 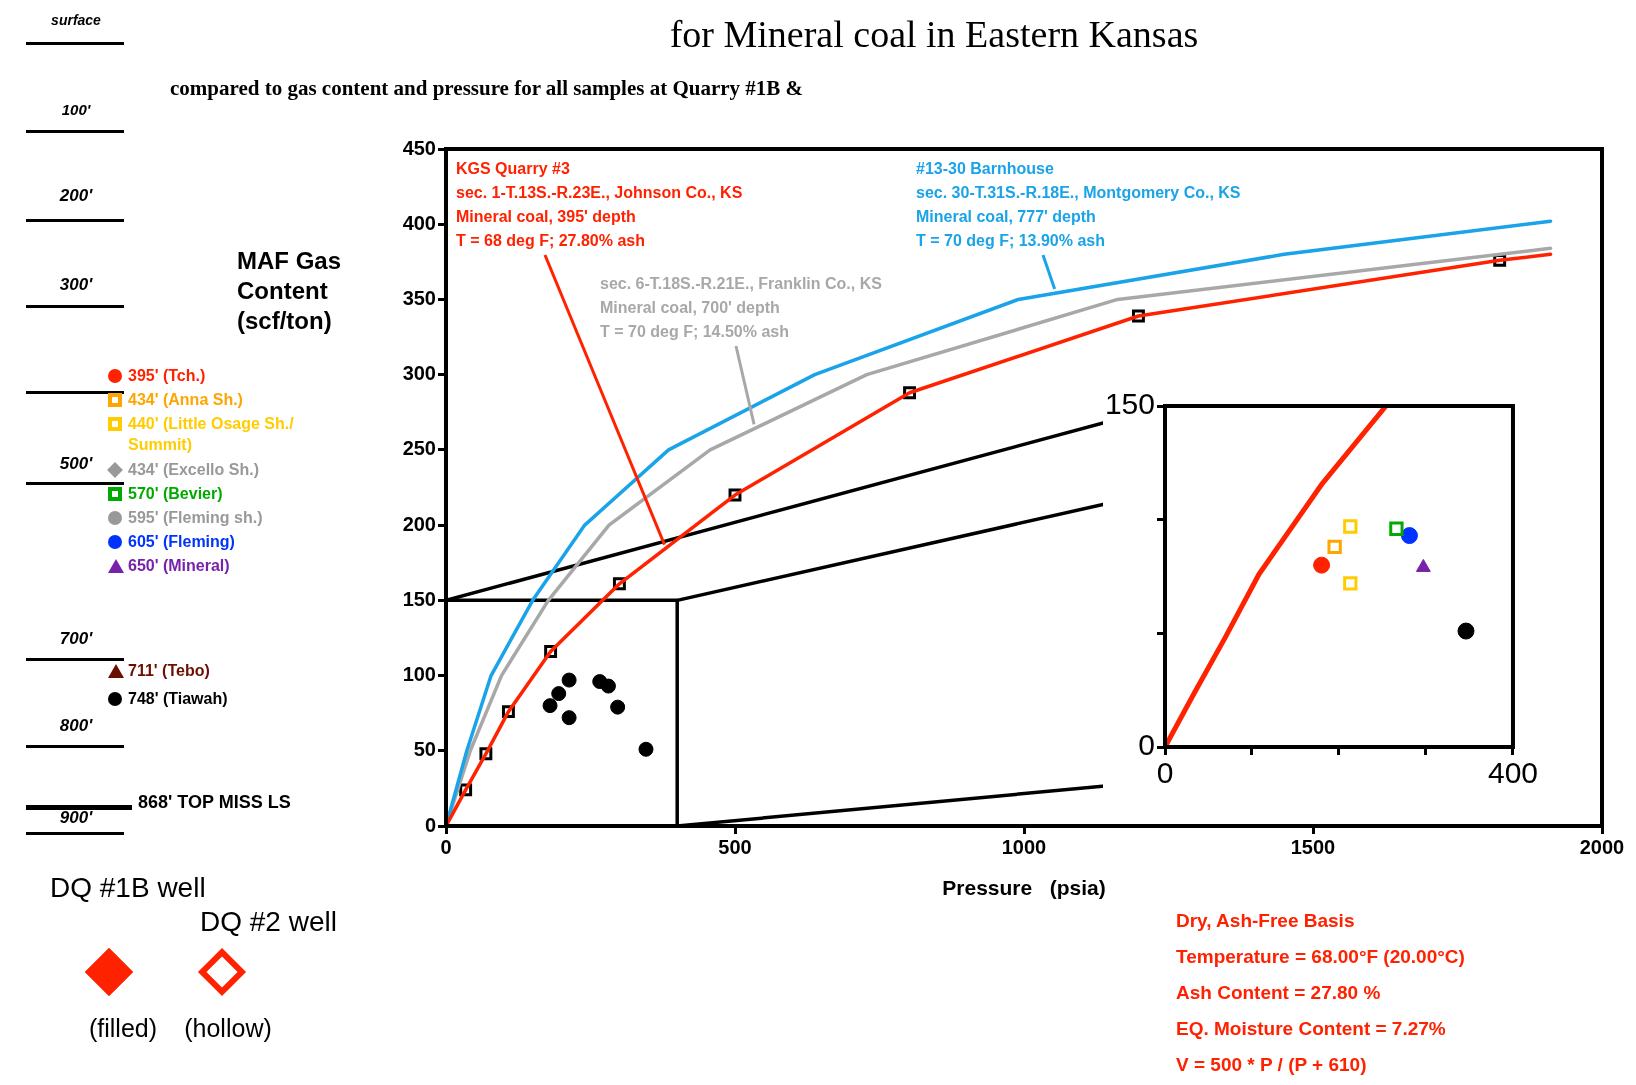 I want to click on text: Temperature = 68.00°F (20.00°C), so click(x=1320, y=957).